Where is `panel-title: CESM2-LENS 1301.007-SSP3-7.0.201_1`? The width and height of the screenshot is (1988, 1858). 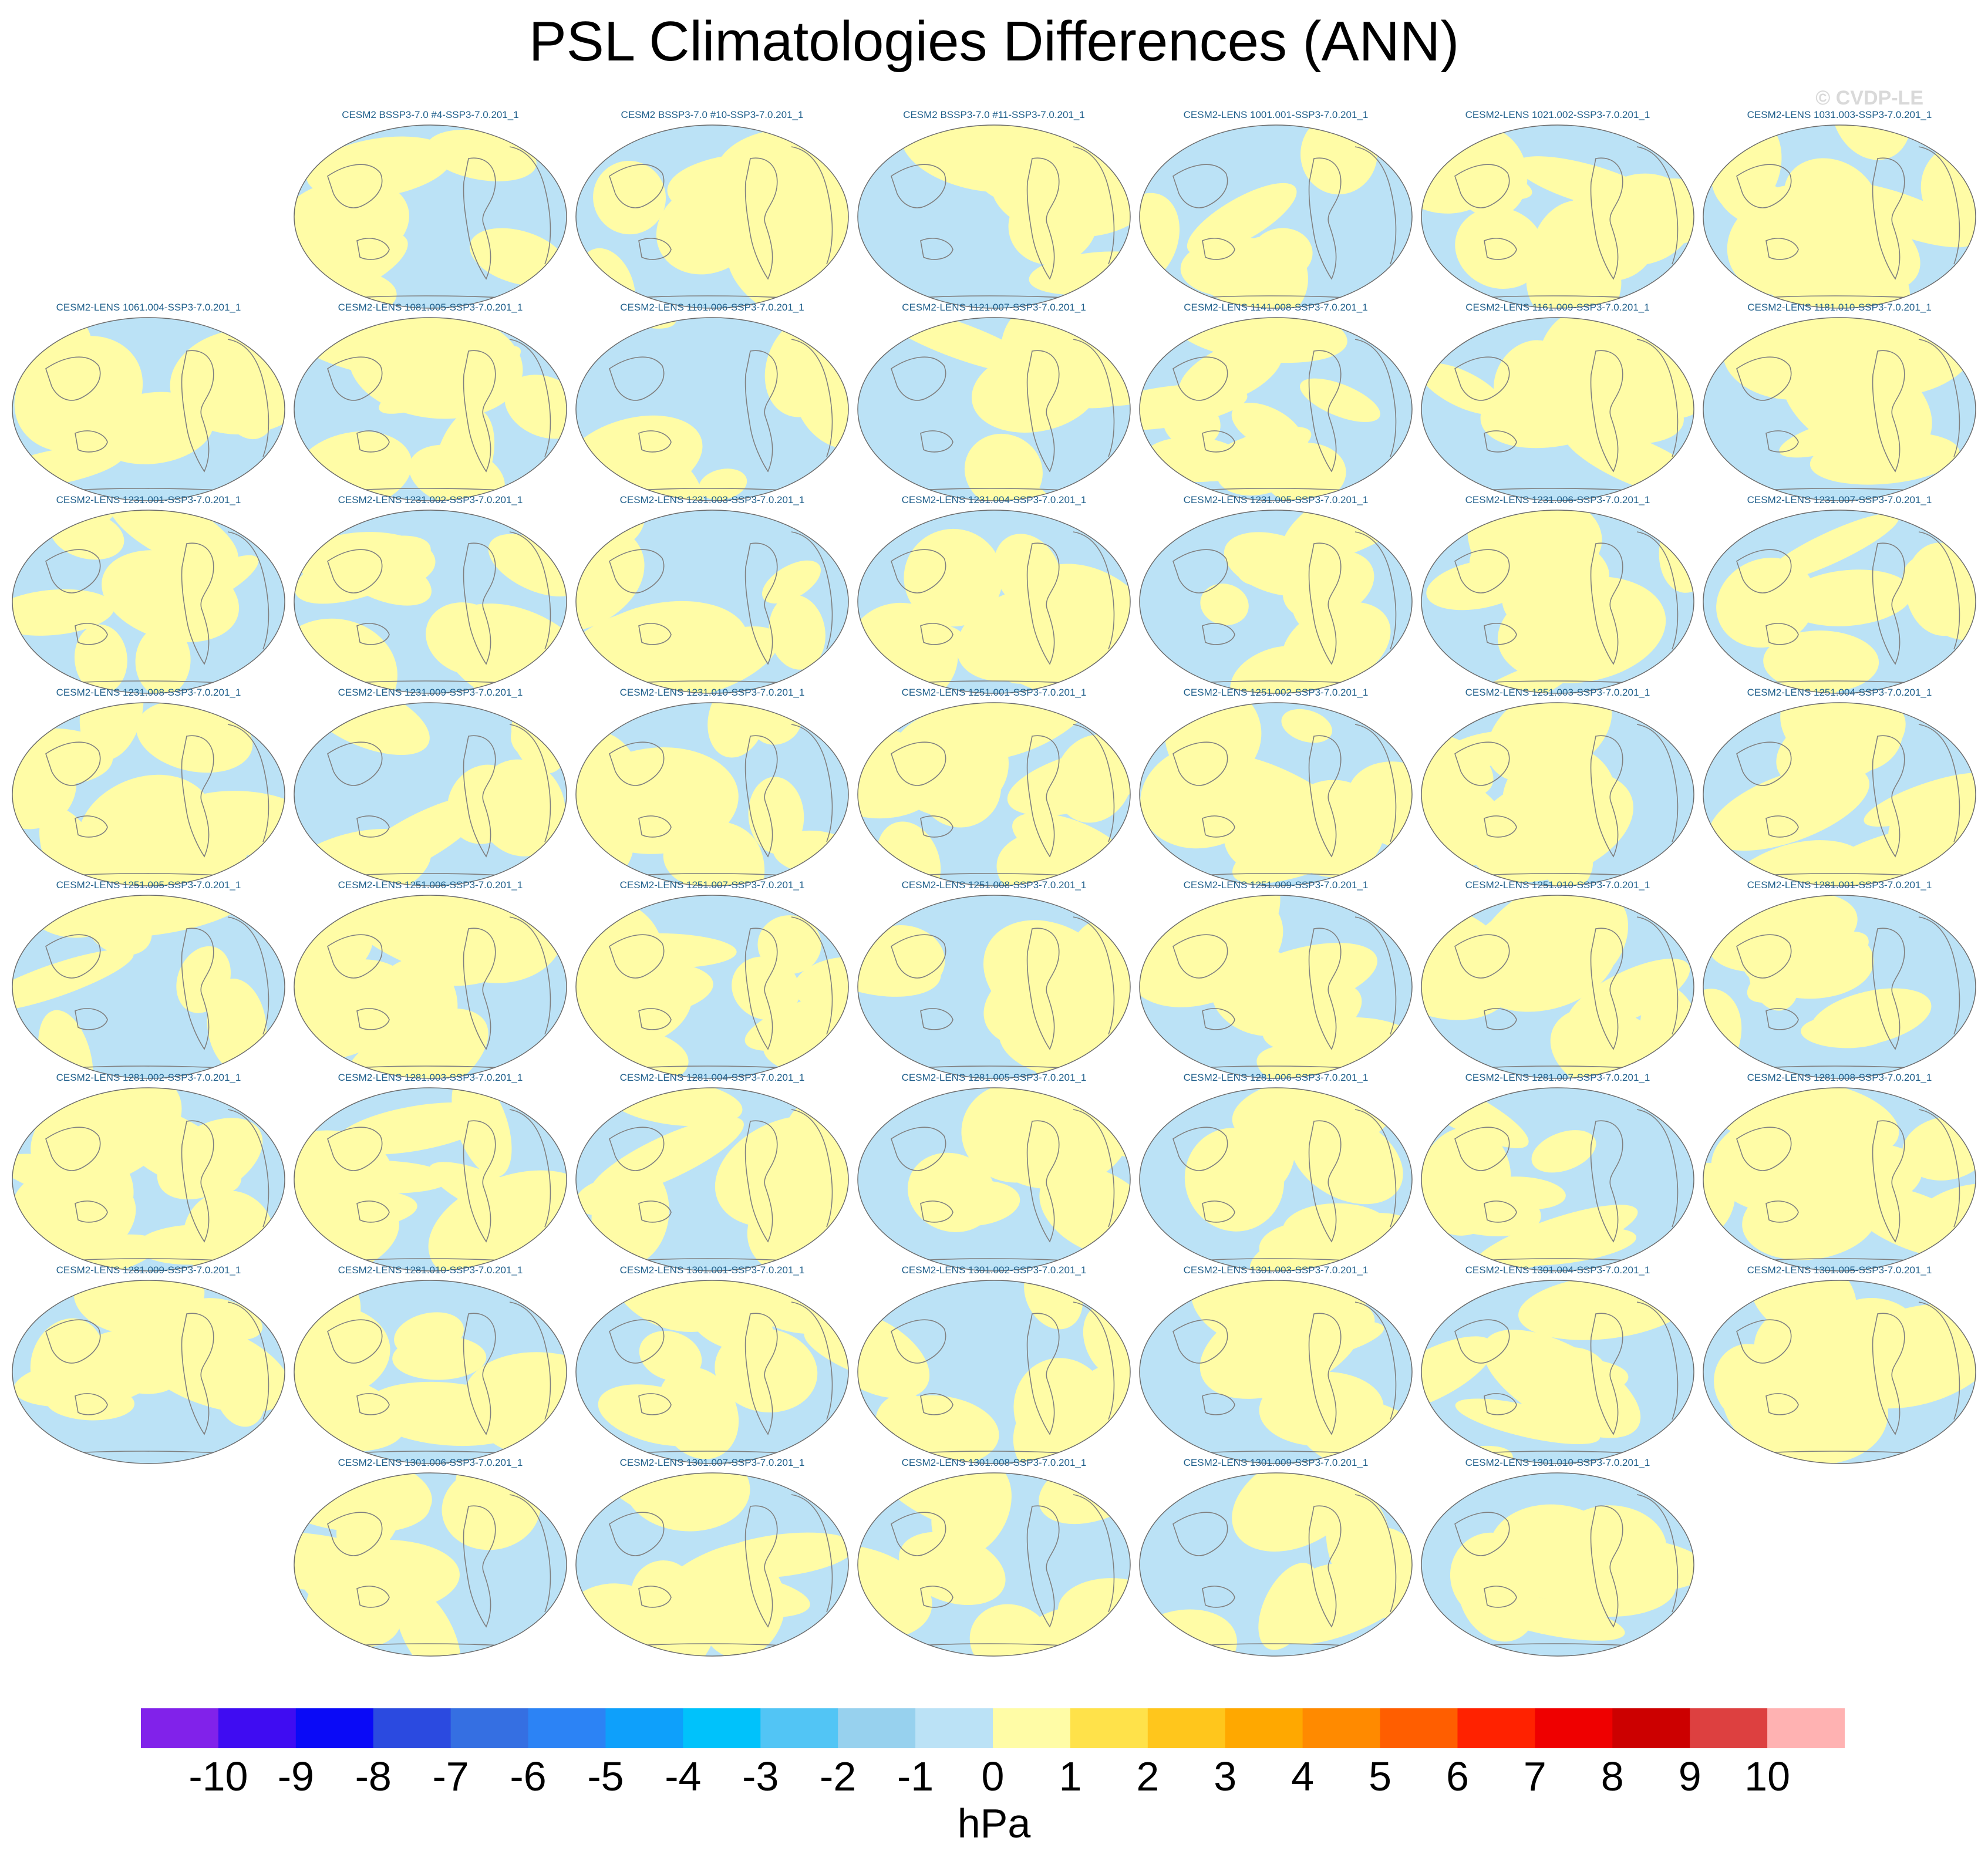 panel-title: CESM2-LENS 1301.007-SSP3-7.0.201_1 is located at coordinates (712, 1463).